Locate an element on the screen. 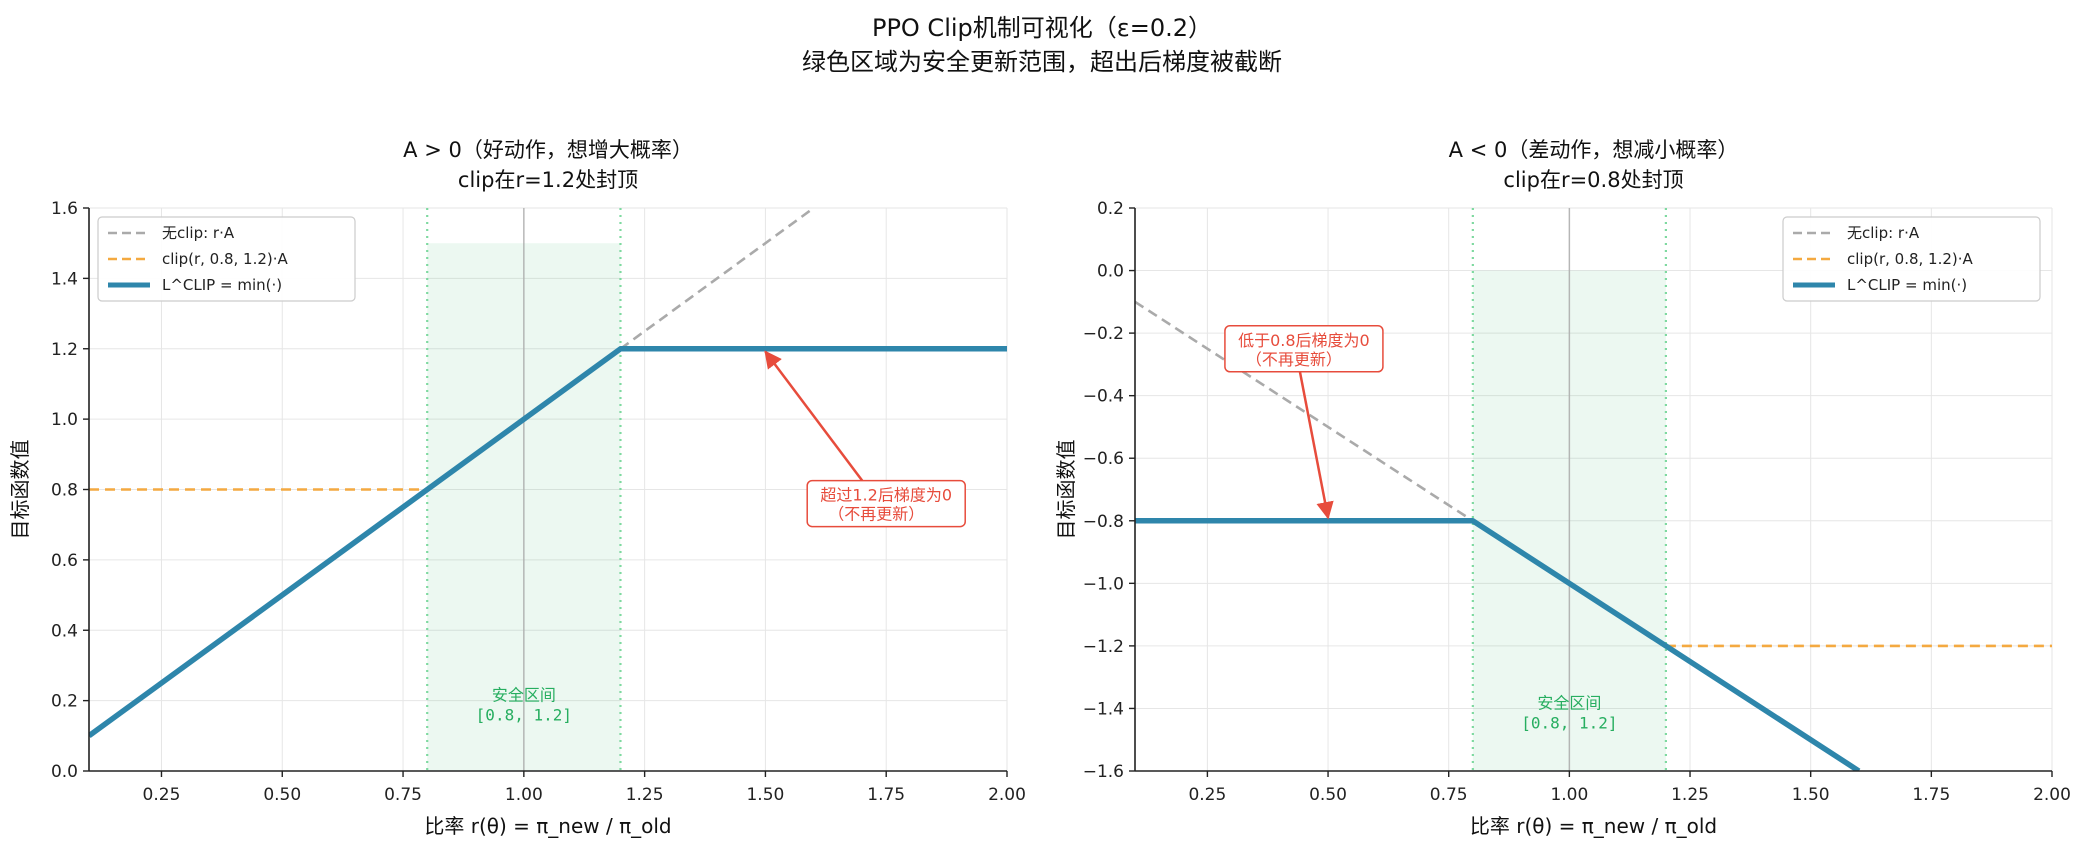  y-tick-label: −0.4 is located at coordinates (1103, 397).